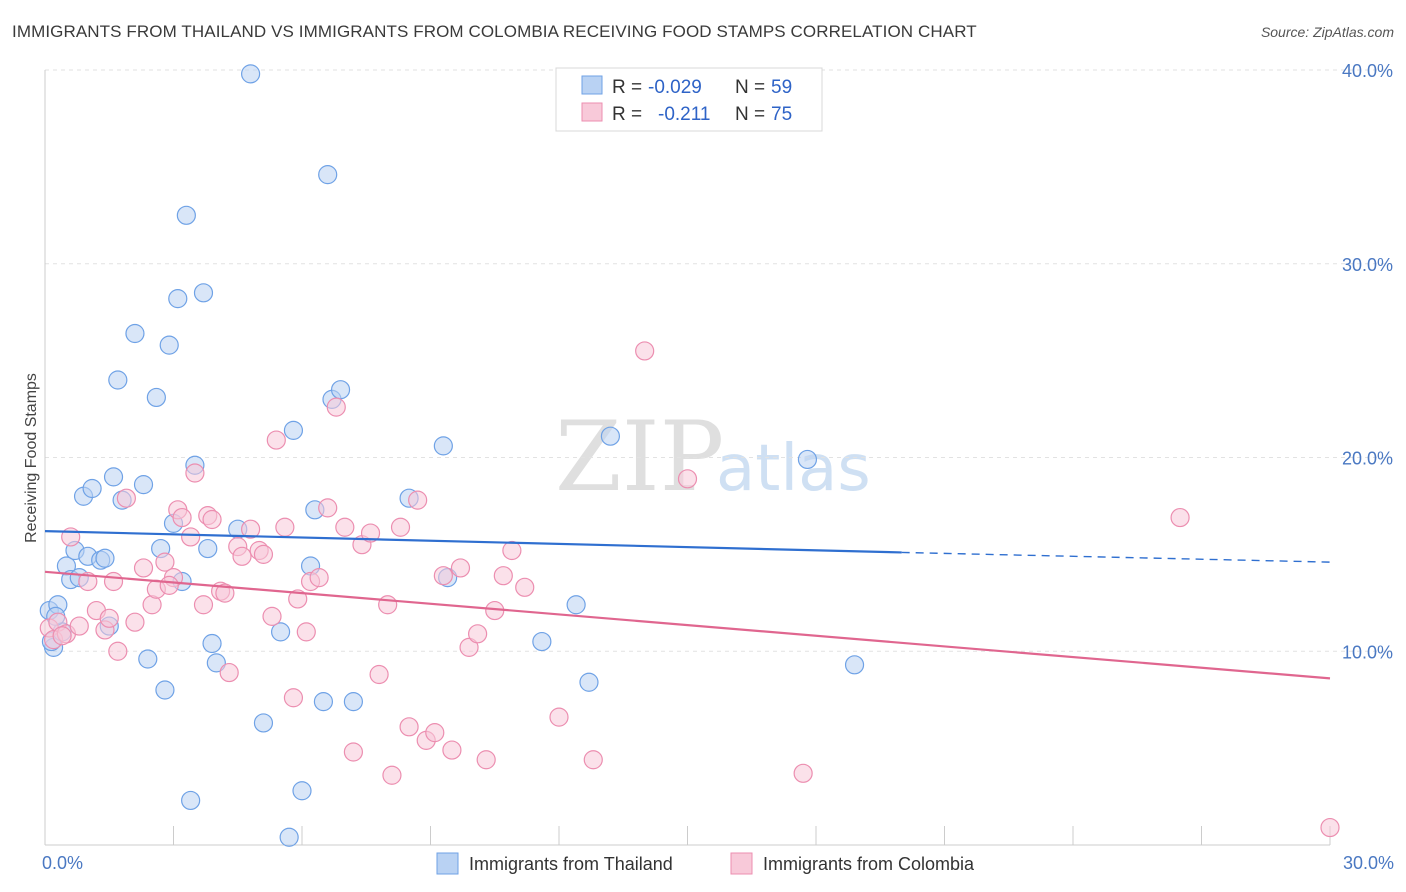 The height and width of the screenshot is (892, 1406). I want to click on legend-n-value-colombia: 75, so click(781, 114).